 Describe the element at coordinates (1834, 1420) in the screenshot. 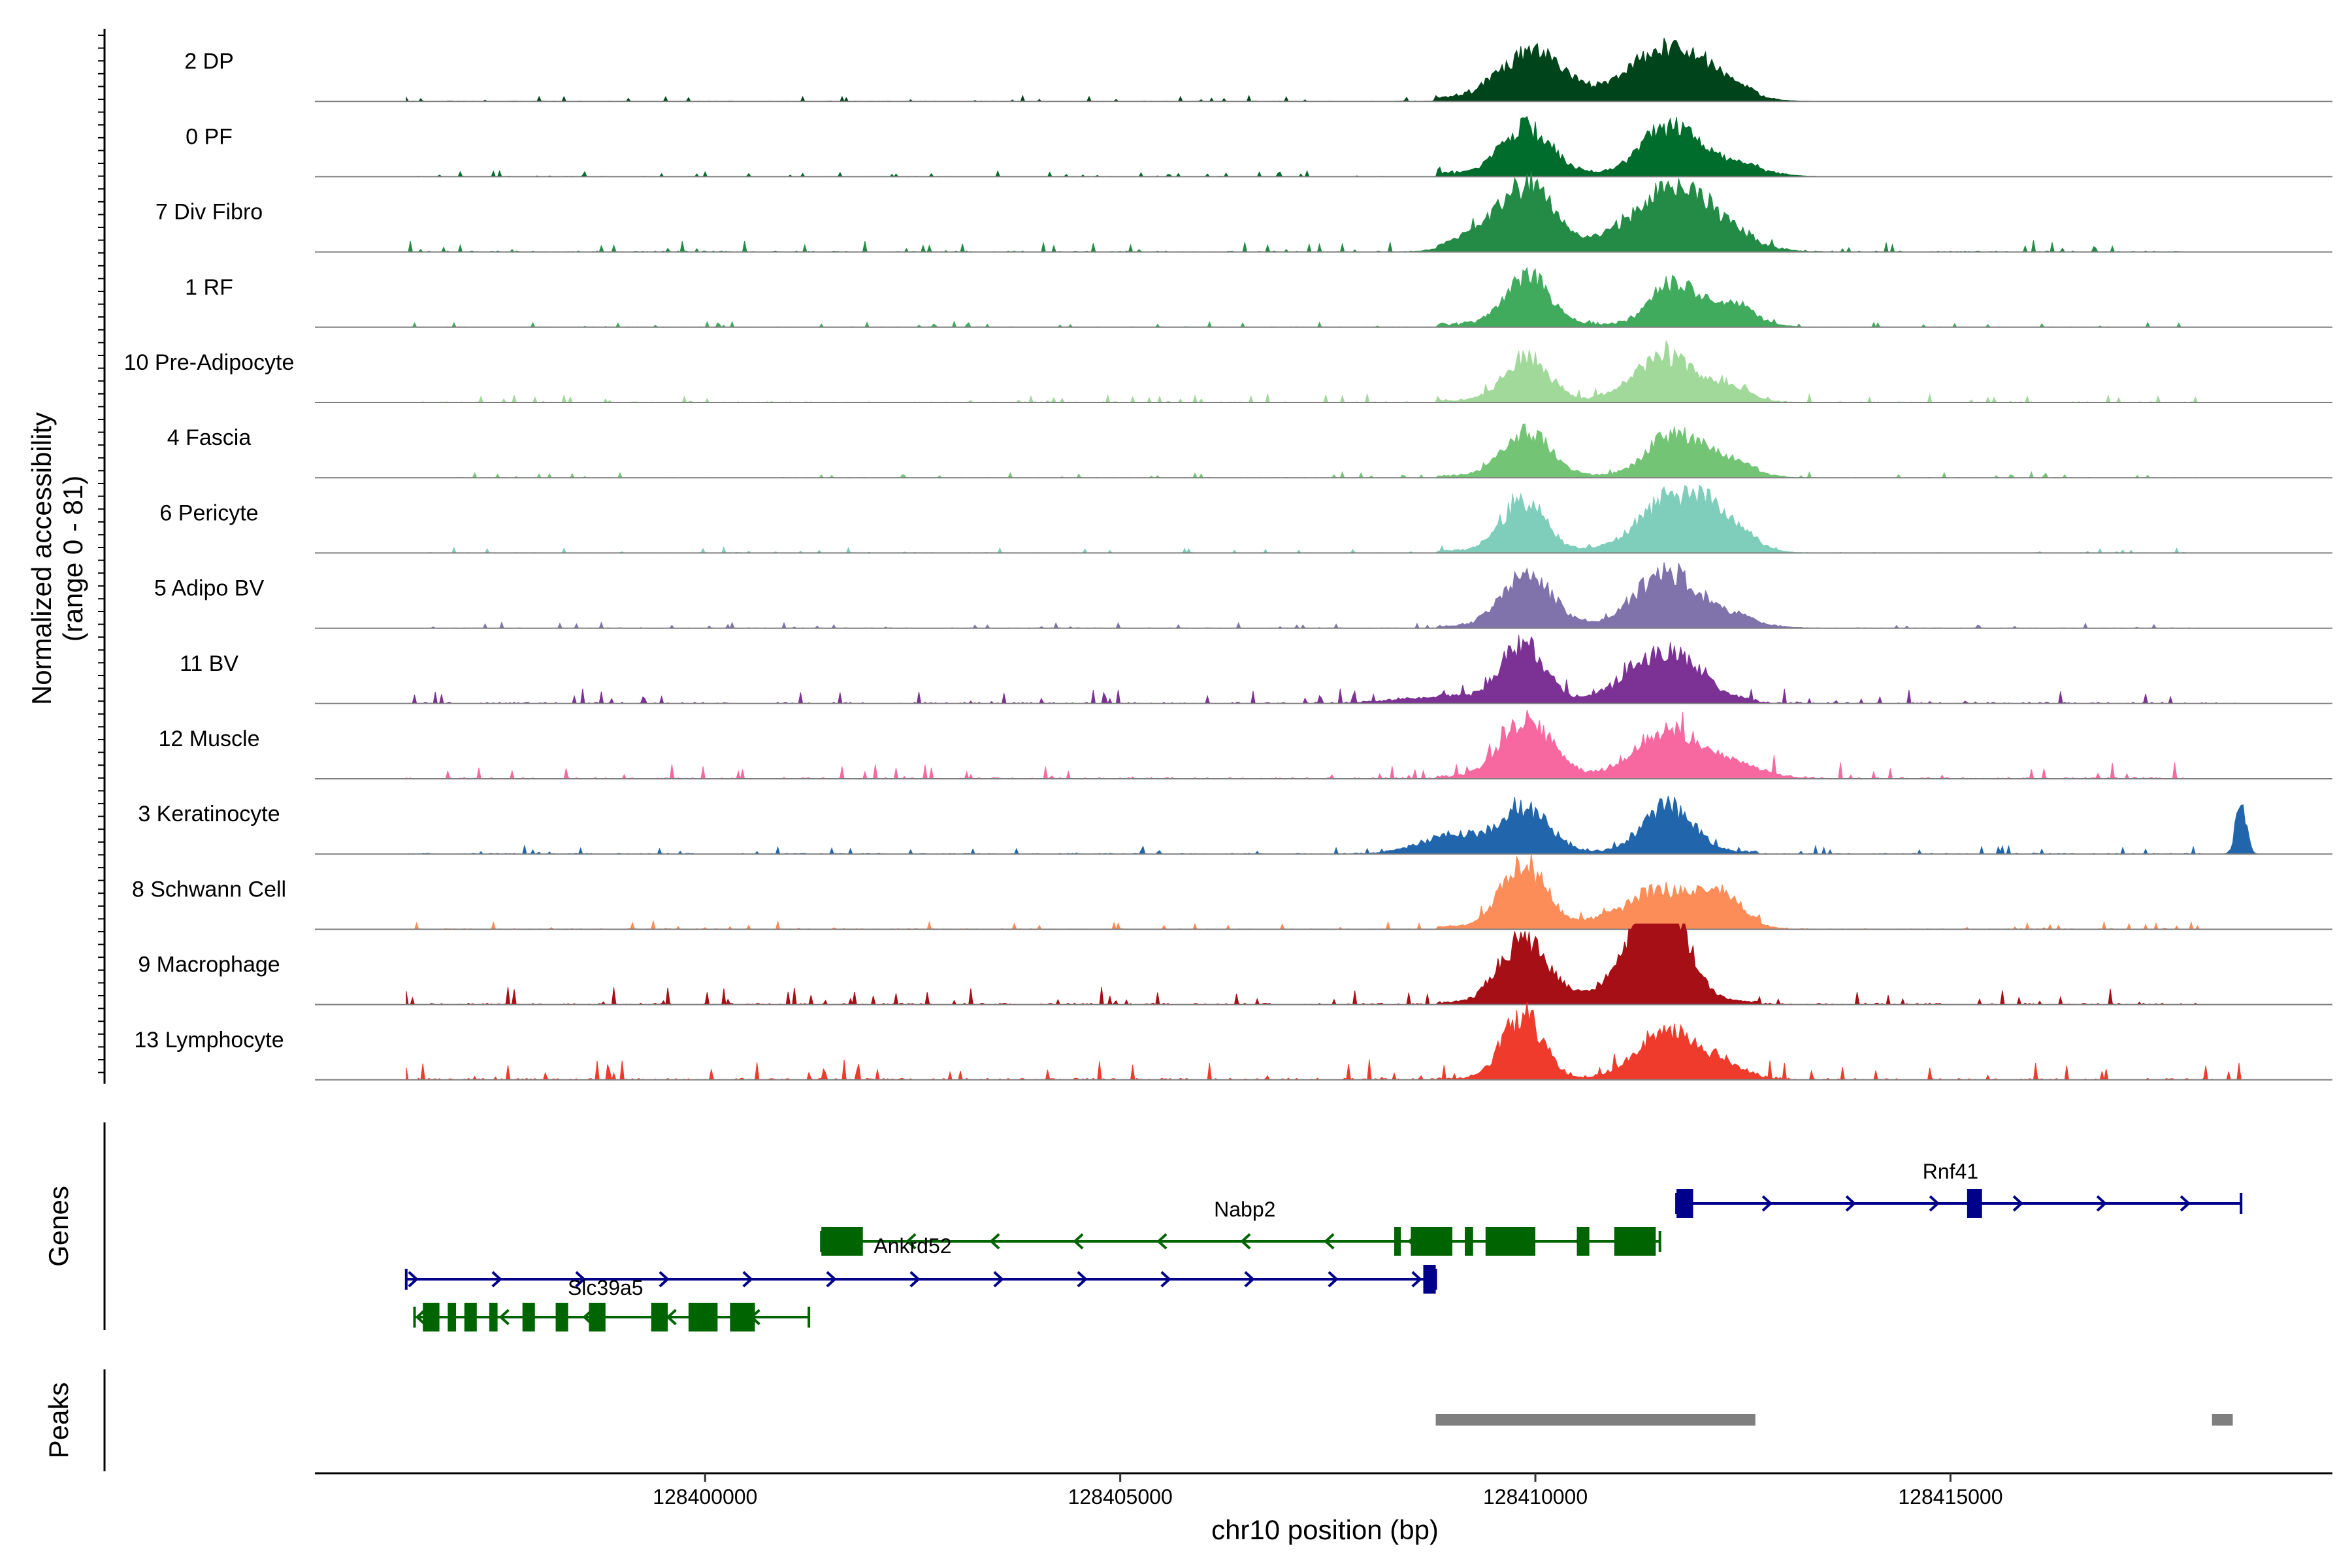

I see `peaks-panel` at that location.